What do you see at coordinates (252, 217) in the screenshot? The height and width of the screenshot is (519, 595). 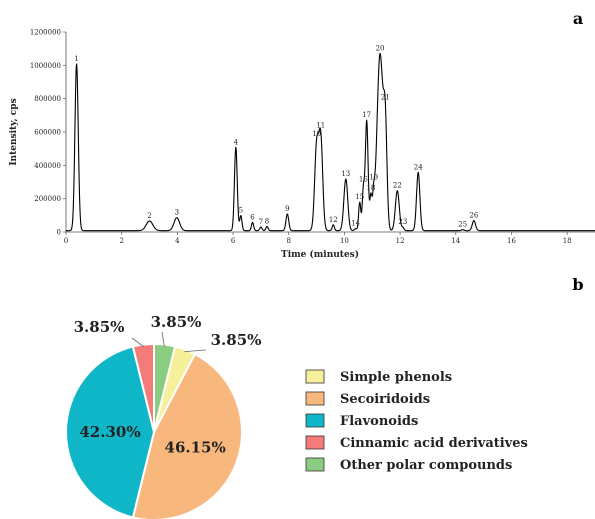 I see `peak-label: 6` at bounding box center [252, 217].